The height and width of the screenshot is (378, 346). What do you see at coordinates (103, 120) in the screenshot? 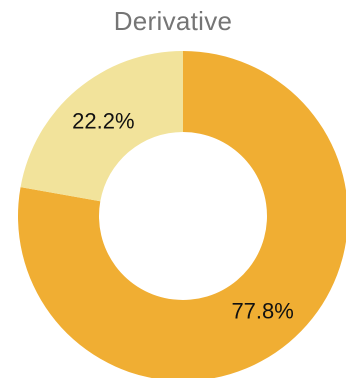
I see `slice-label-1: 22.2%` at bounding box center [103, 120].